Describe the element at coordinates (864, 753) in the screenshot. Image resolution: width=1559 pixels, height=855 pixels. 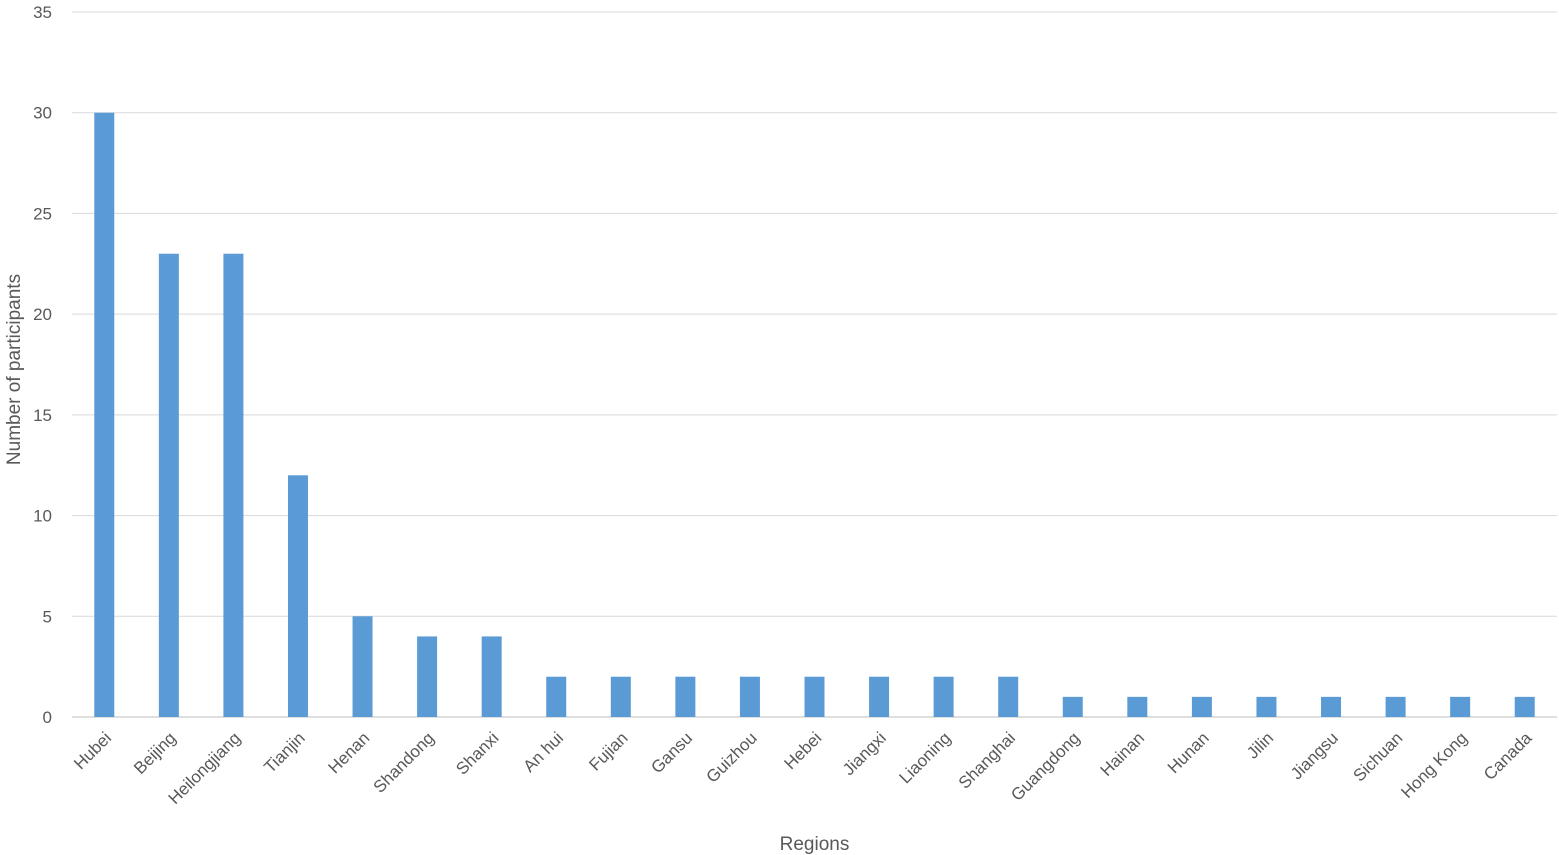
I see `x-tick-label: Jiangxi` at that location.